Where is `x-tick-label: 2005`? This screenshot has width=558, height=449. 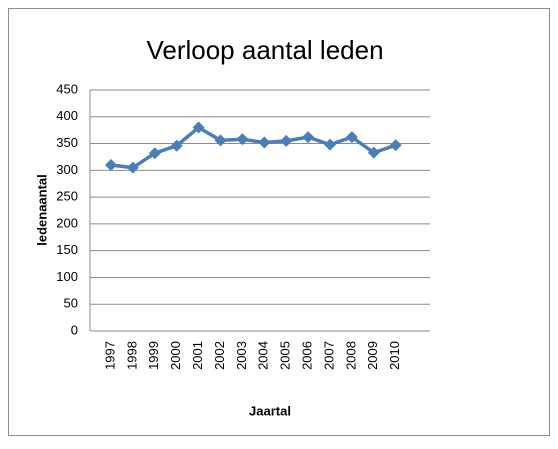 x-tick-label: 2005 is located at coordinates (285, 355).